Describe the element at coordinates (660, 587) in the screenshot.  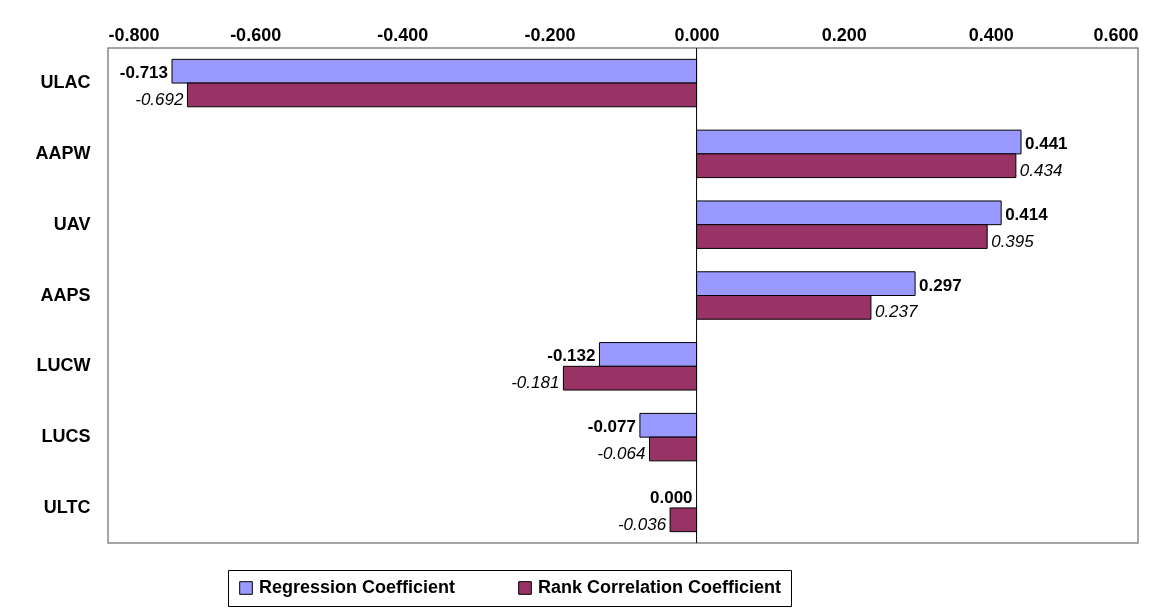
I see `legend-label: Rank Correlation Coefficient` at that location.